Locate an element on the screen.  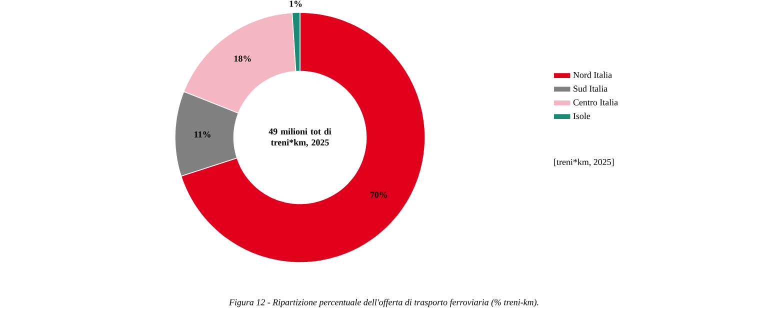
legend-label: Isole is located at coordinates (581, 116).